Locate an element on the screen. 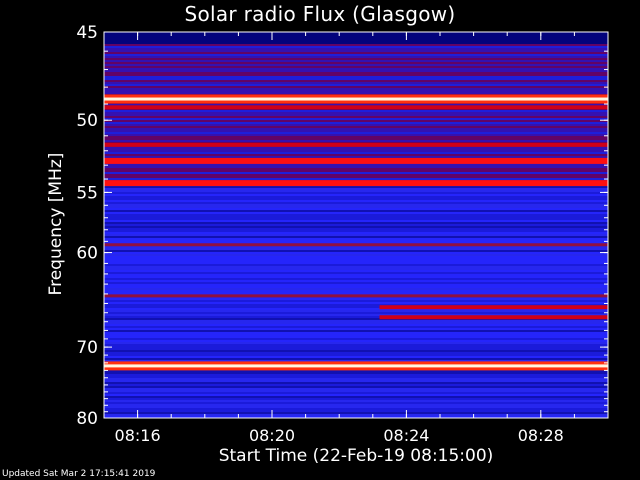  y-tick-label: 50 is located at coordinates (87, 121).